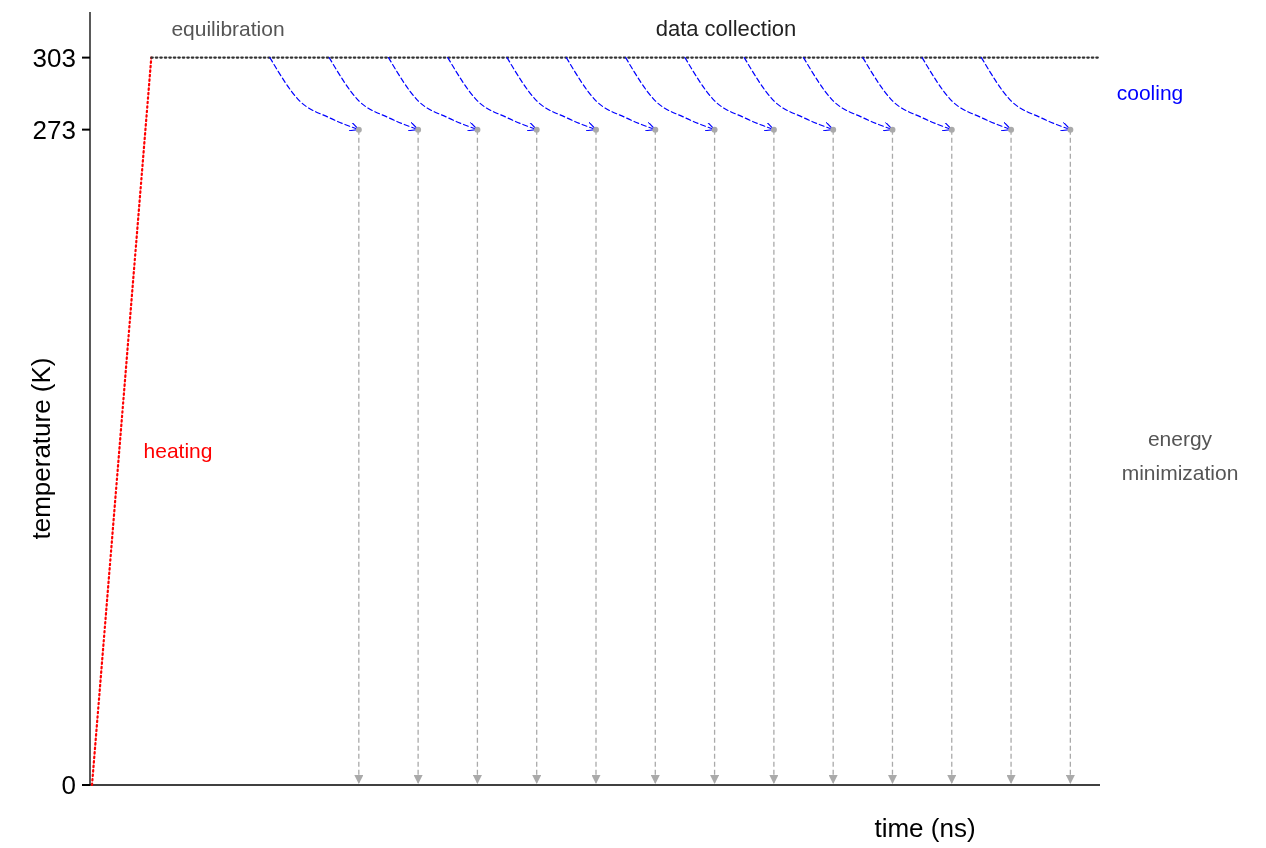 The width and height of the screenshot is (1266, 848). I want to click on text: cooling, so click(1150, 92).